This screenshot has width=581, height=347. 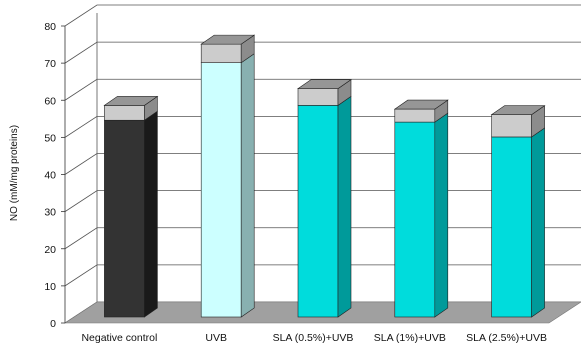 I want to click on x-tick-label: UVB, so click(x=216, y=338).